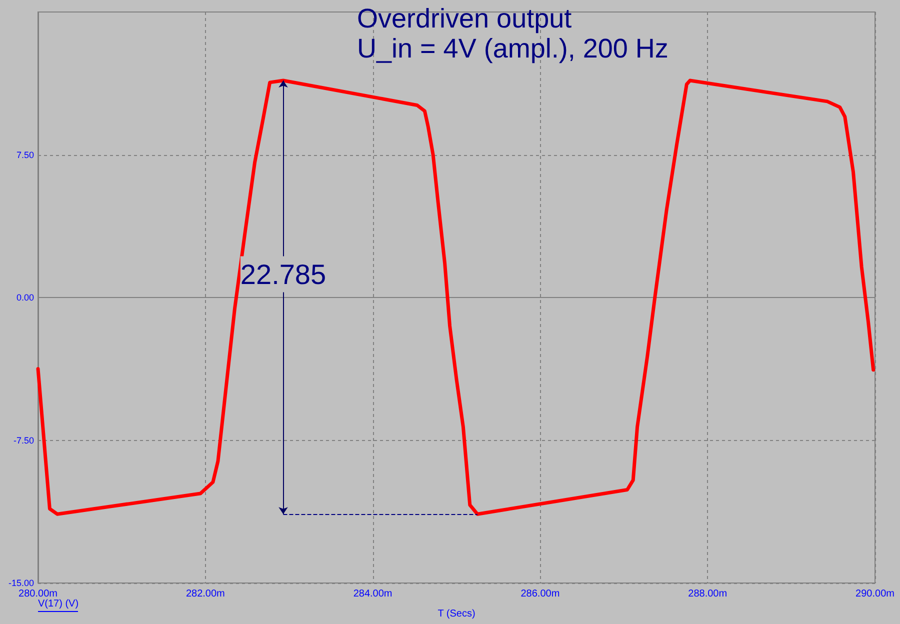  What do you see at coordinates (25, 297) in the screenshot?
I see `y-tick-label: 0.00` at bounding box center [25, 297].